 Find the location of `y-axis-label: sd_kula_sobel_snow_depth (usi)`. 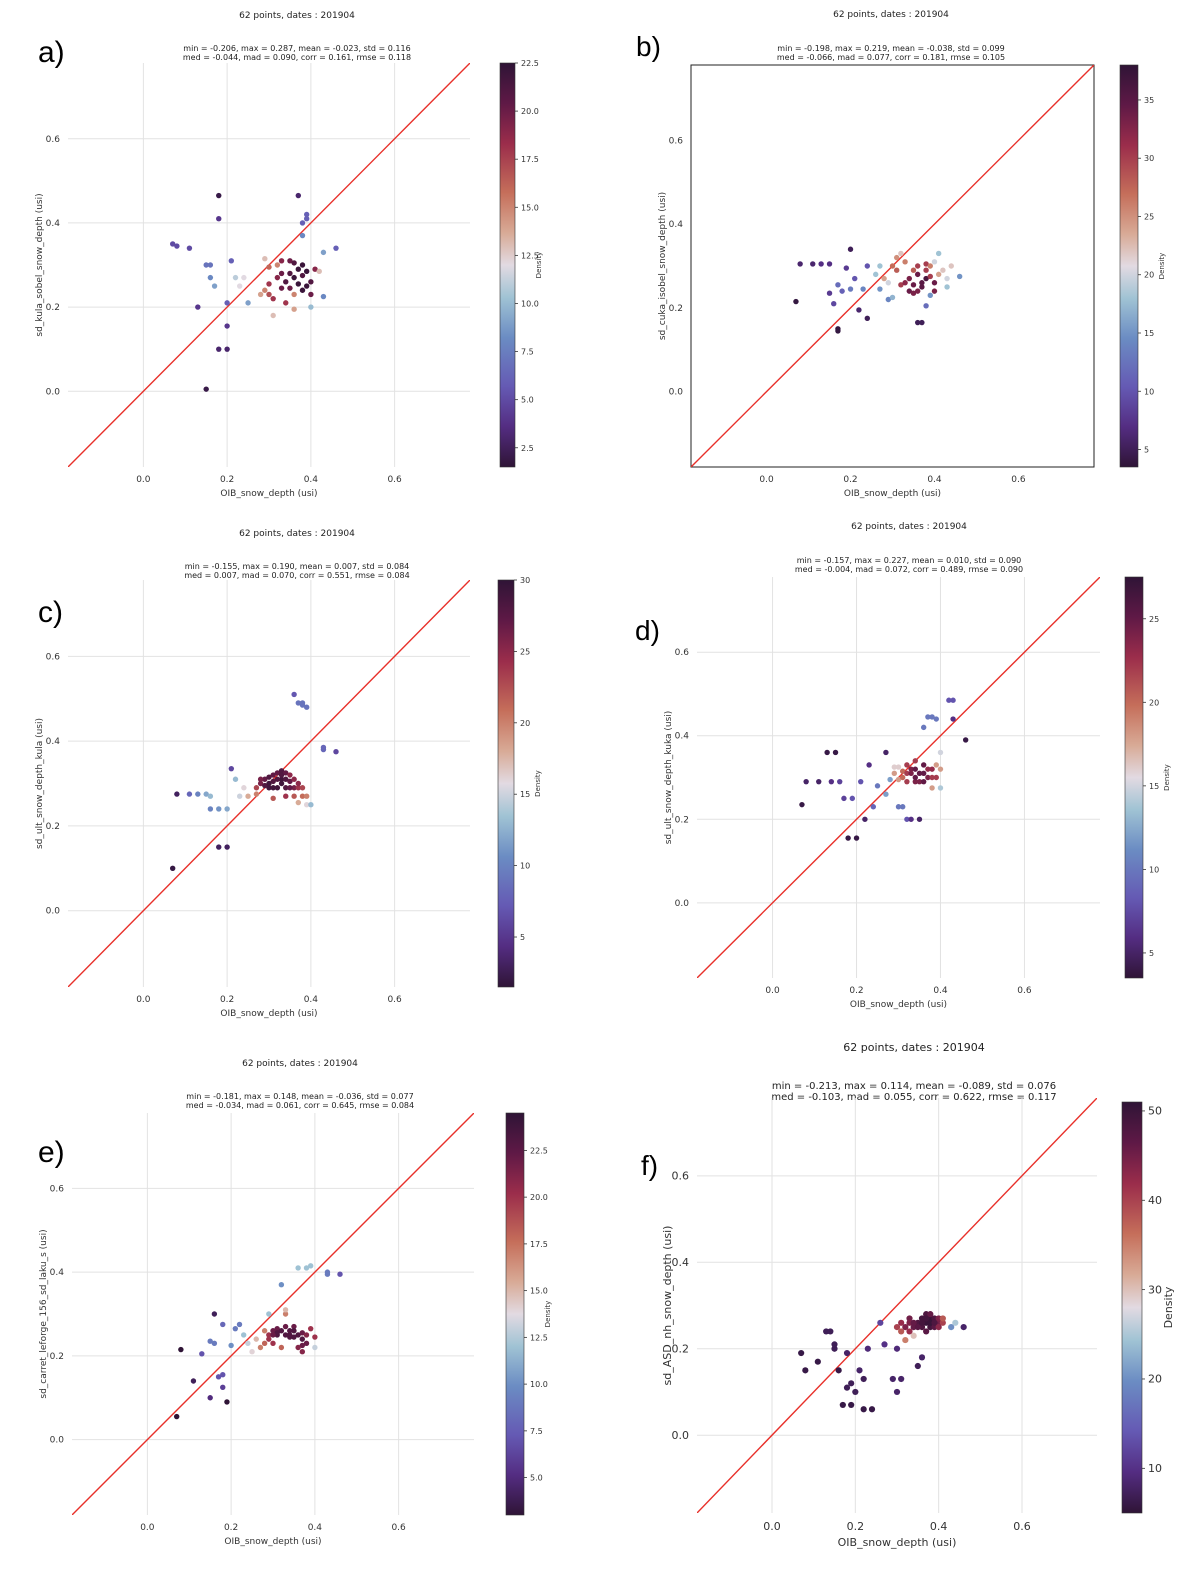

y-axis-label: sd_kula_sobel_snow_depth (usi) is located at coordinates (40, 264).